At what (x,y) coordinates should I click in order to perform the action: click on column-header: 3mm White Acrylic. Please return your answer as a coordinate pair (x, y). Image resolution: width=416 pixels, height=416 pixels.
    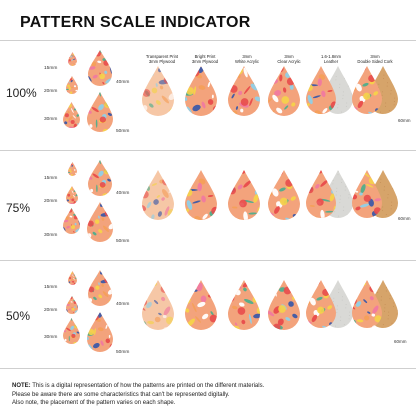
    Looking at the image, I should click on (247, 59).